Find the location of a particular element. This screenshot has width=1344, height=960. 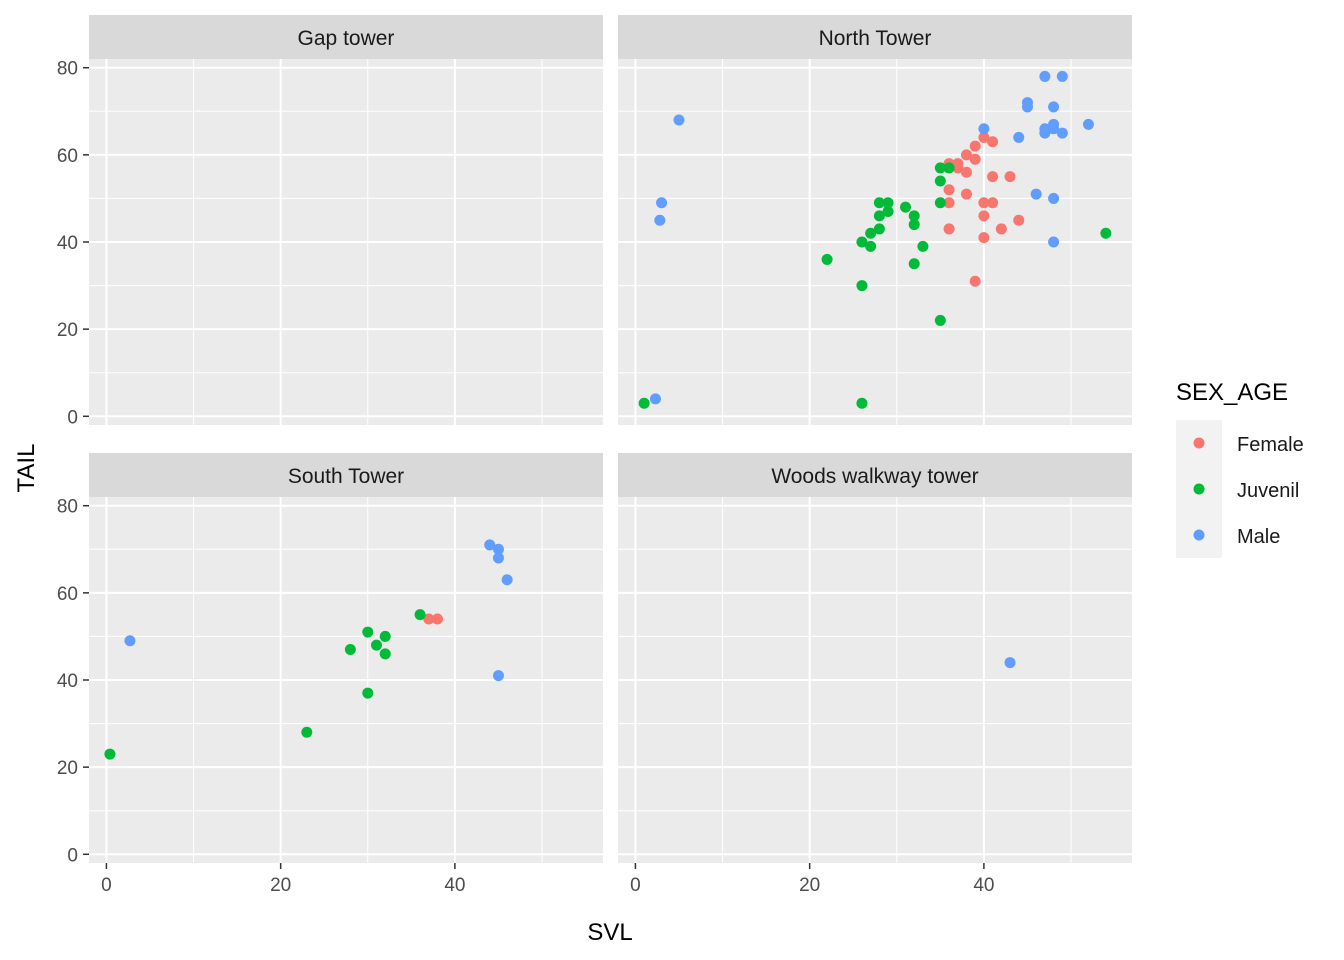

legend: SEX_AGE Female Juvenil Male is located at coordinates (1240, 468).